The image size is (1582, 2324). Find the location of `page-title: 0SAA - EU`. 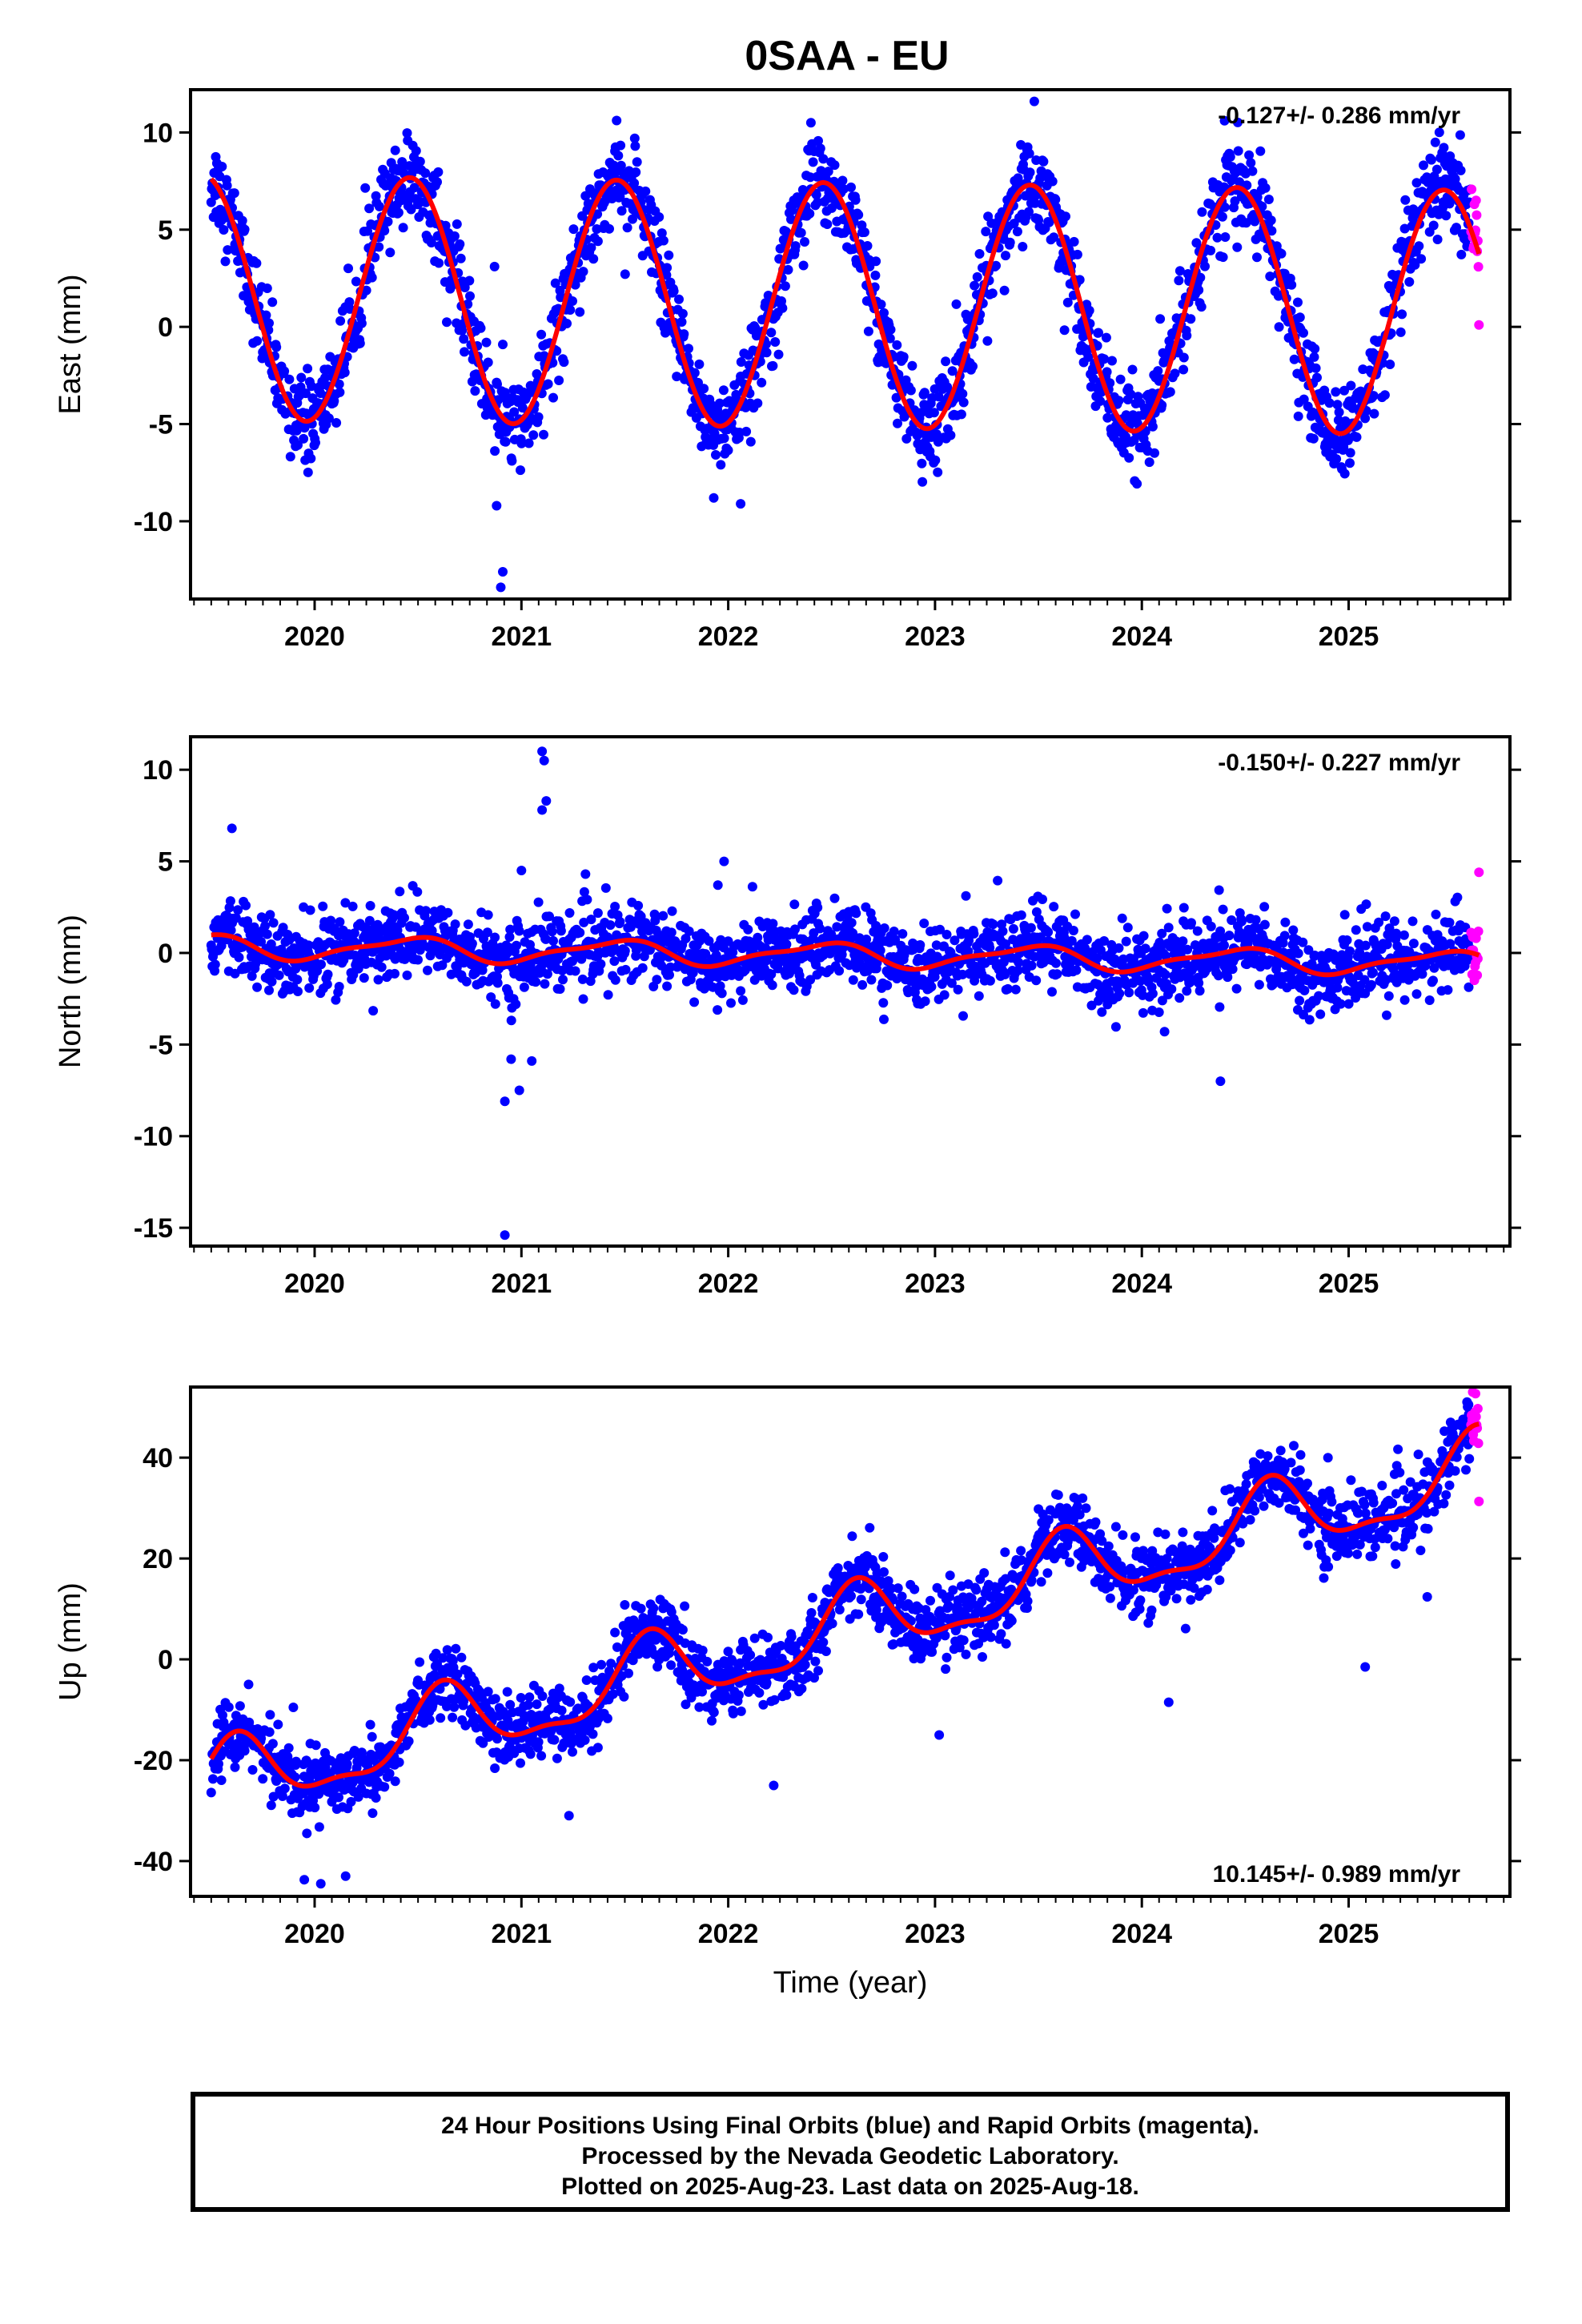

page-title: 0SAA - EU is located at coordinates (847, 56).